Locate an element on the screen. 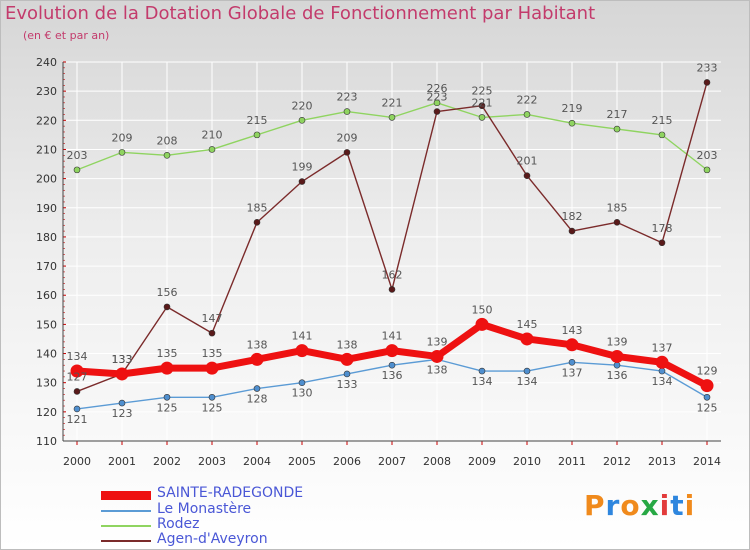  data-label: 141 is located at coordinates (392, 336).